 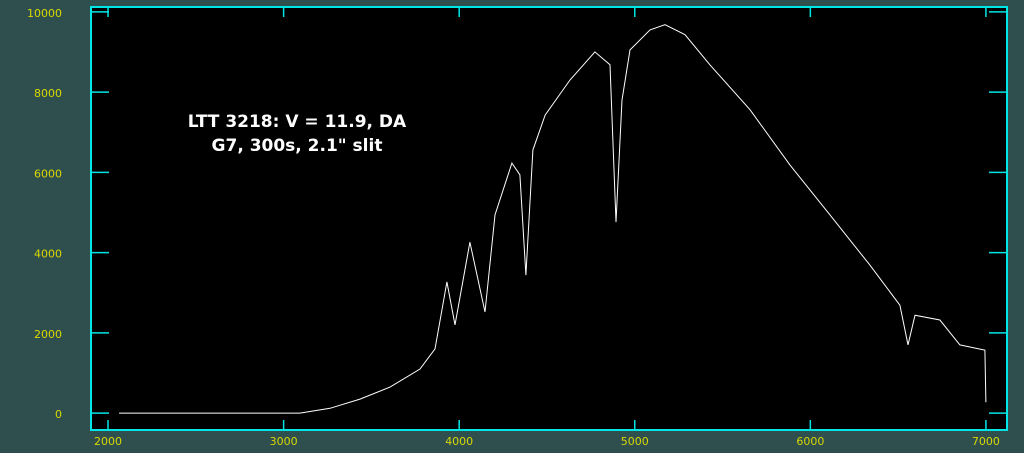 What do you see at coordinates (48, 254) in the screenshot?
I see `y-tick-label: 4000` at bounding box center [48, 254].